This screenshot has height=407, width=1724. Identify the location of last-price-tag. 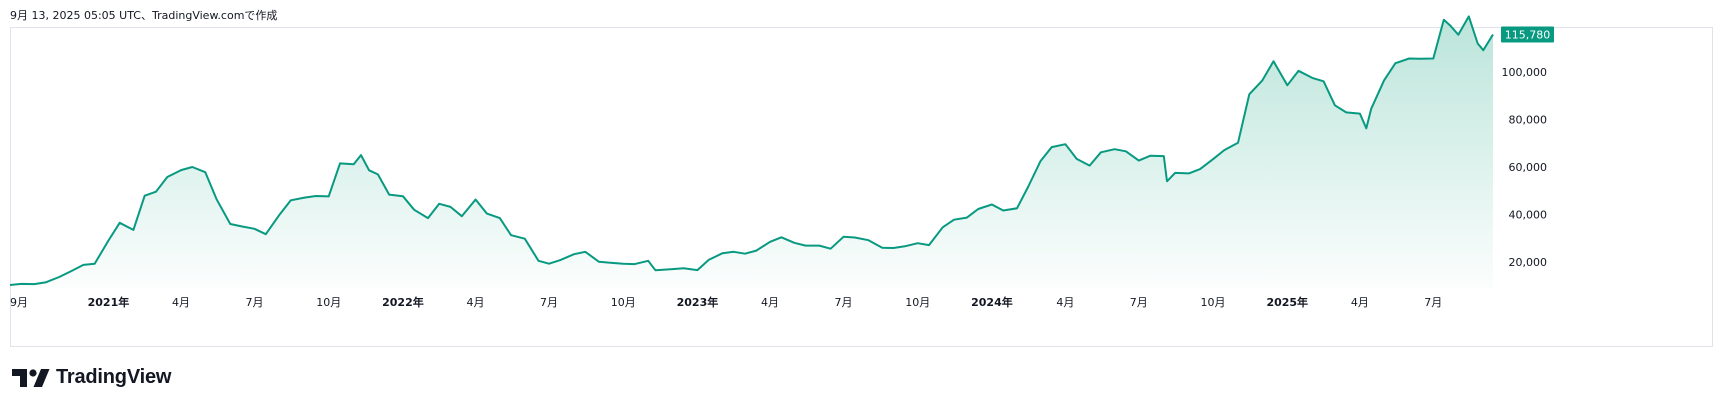
(1527, 34).